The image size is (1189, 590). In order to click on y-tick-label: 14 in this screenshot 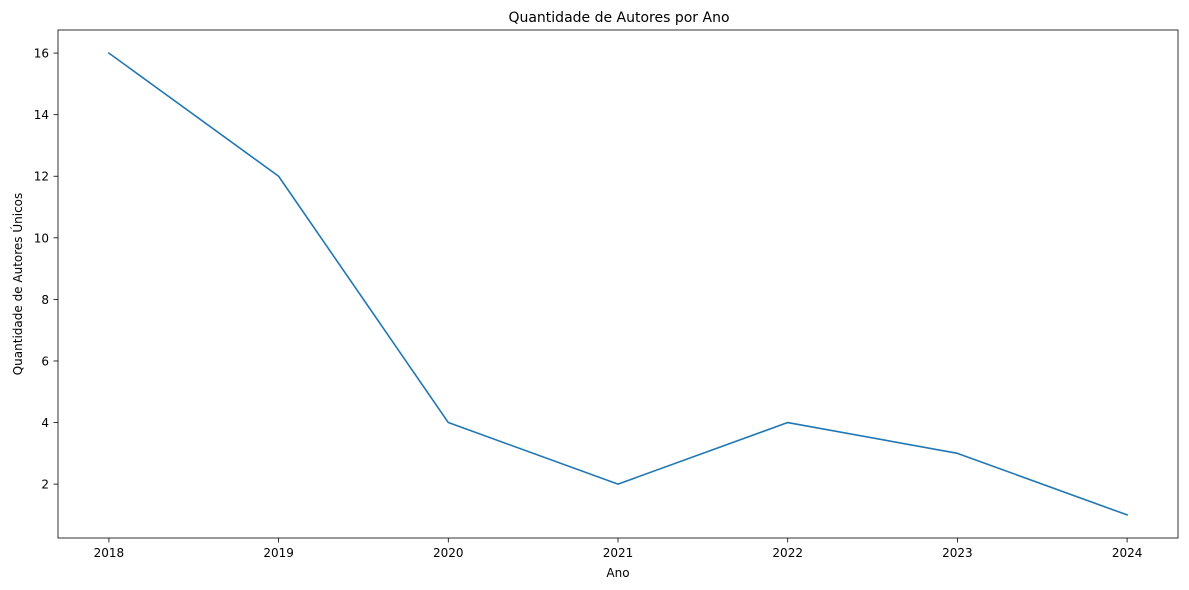, I will do `click(41, 115)`.